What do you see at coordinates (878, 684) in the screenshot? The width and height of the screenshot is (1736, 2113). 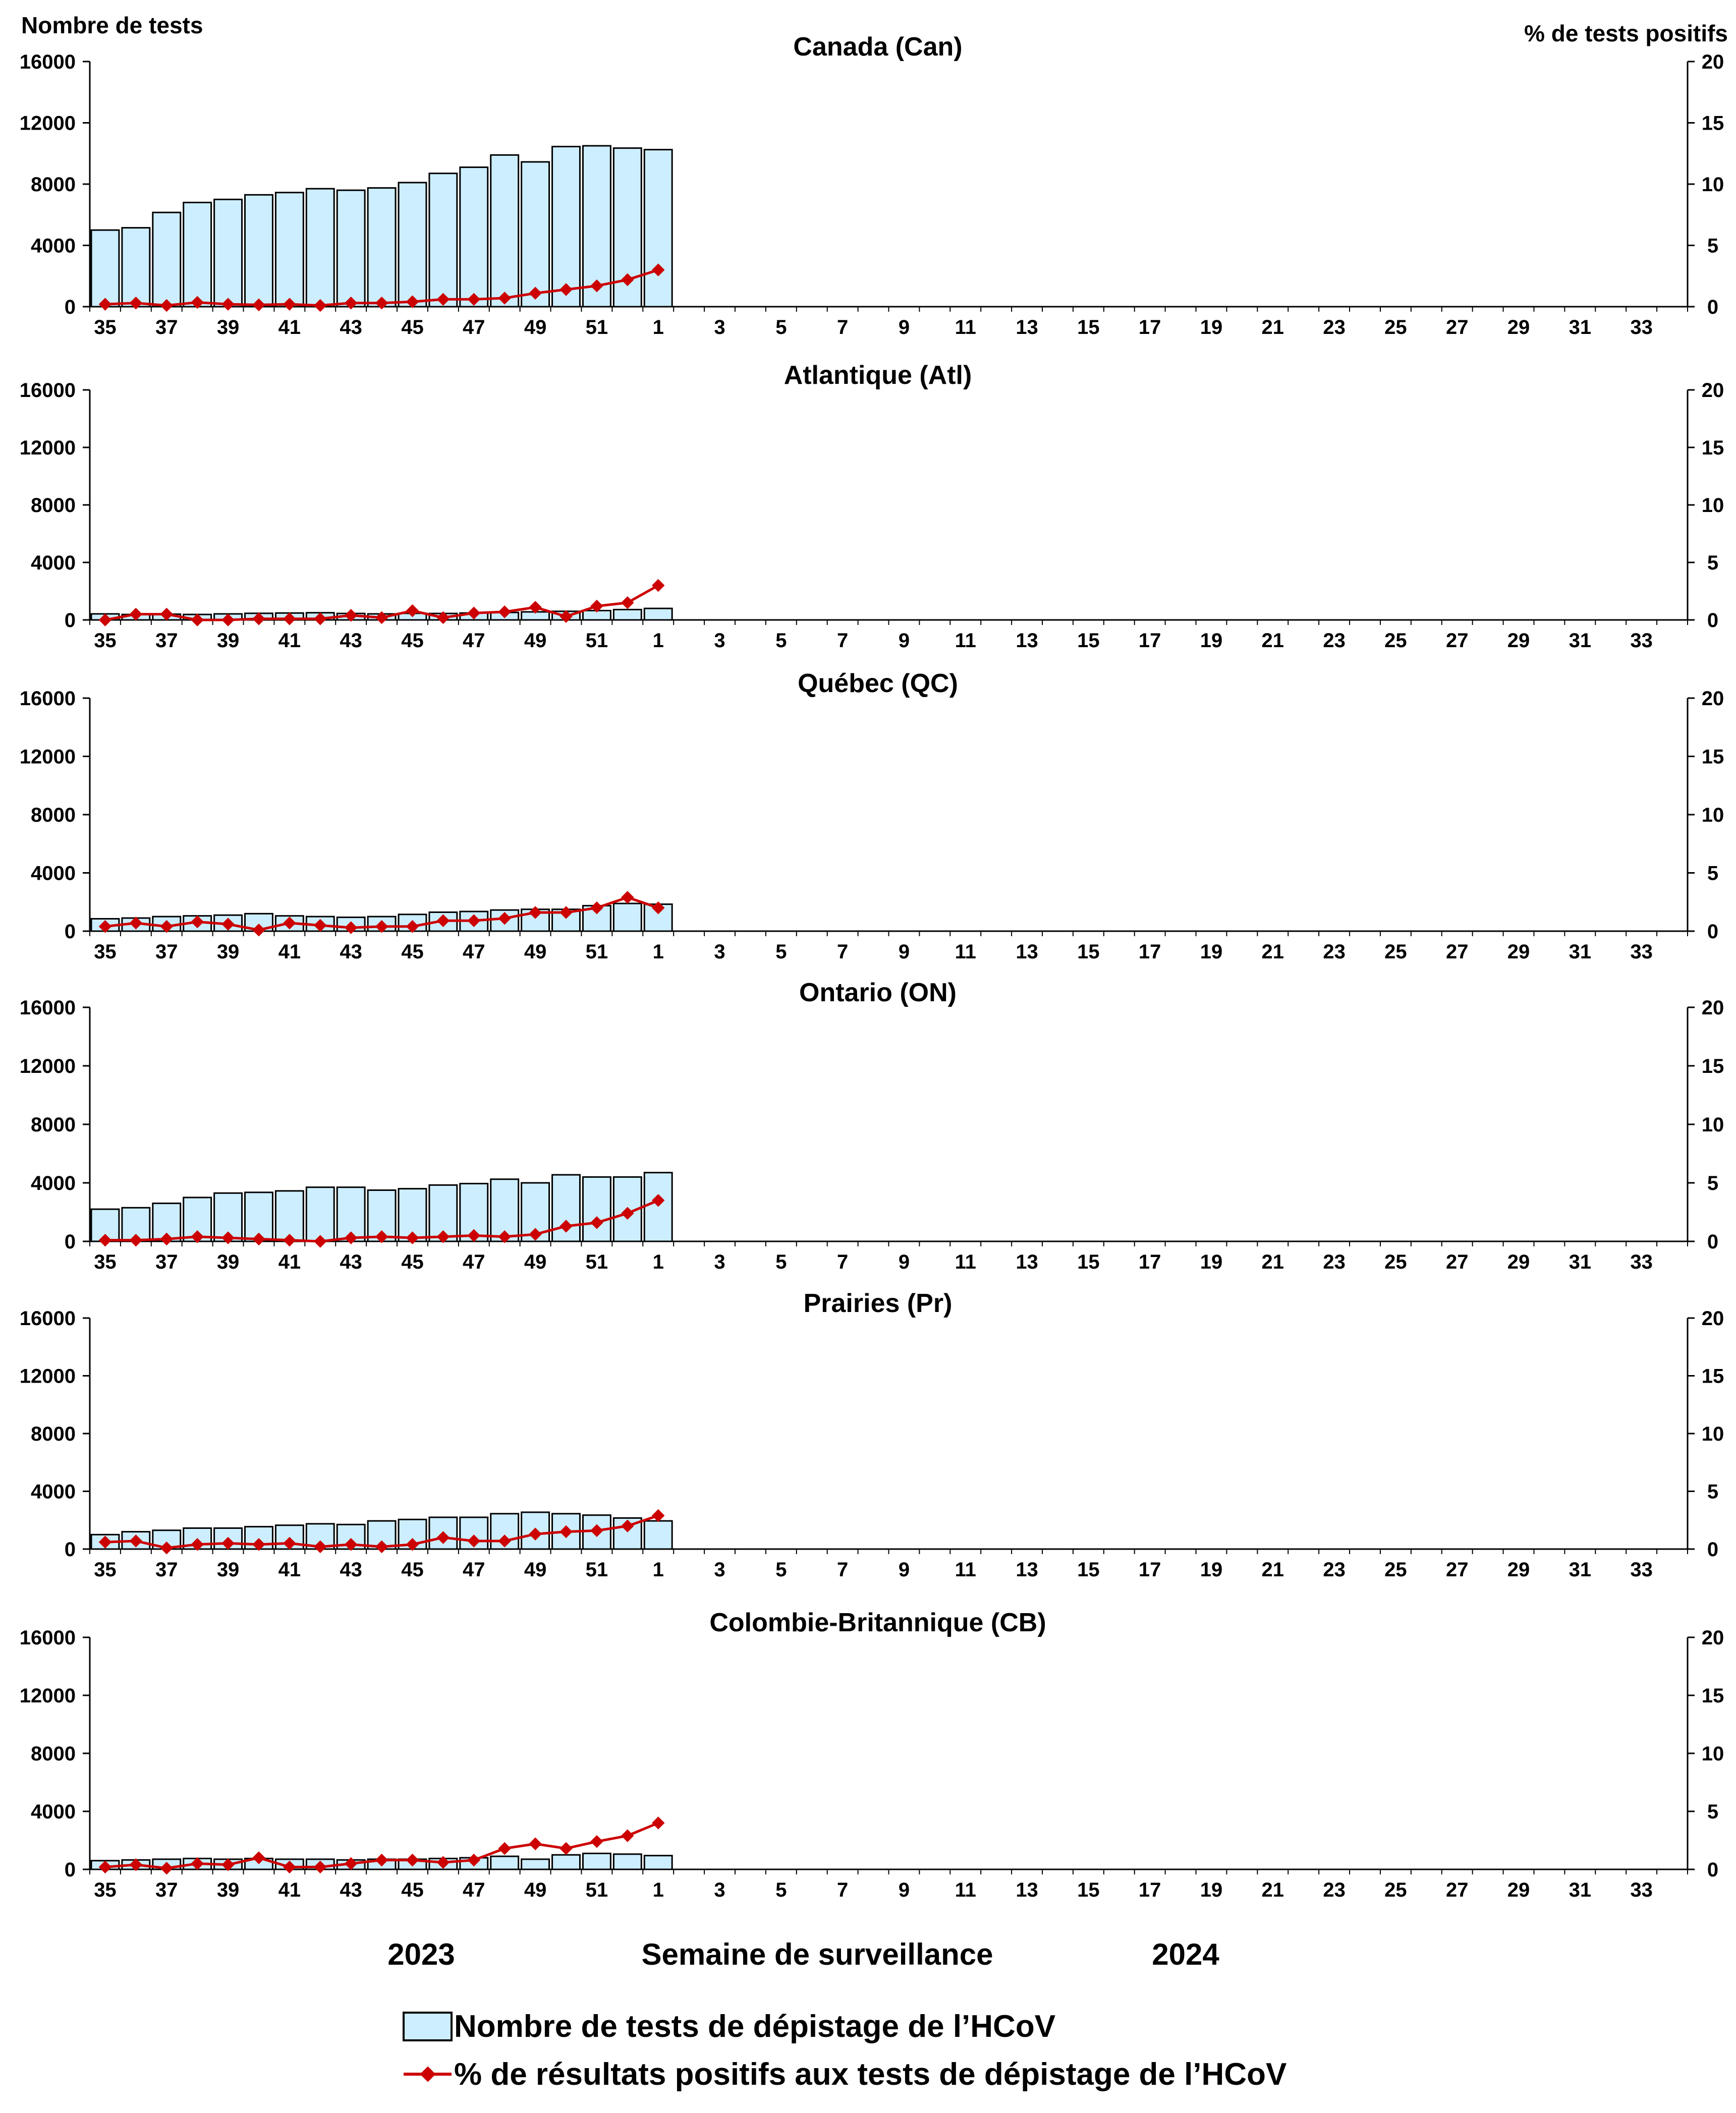 I see `chart-title: Québec (QC)` at bounding box center [878, 684].